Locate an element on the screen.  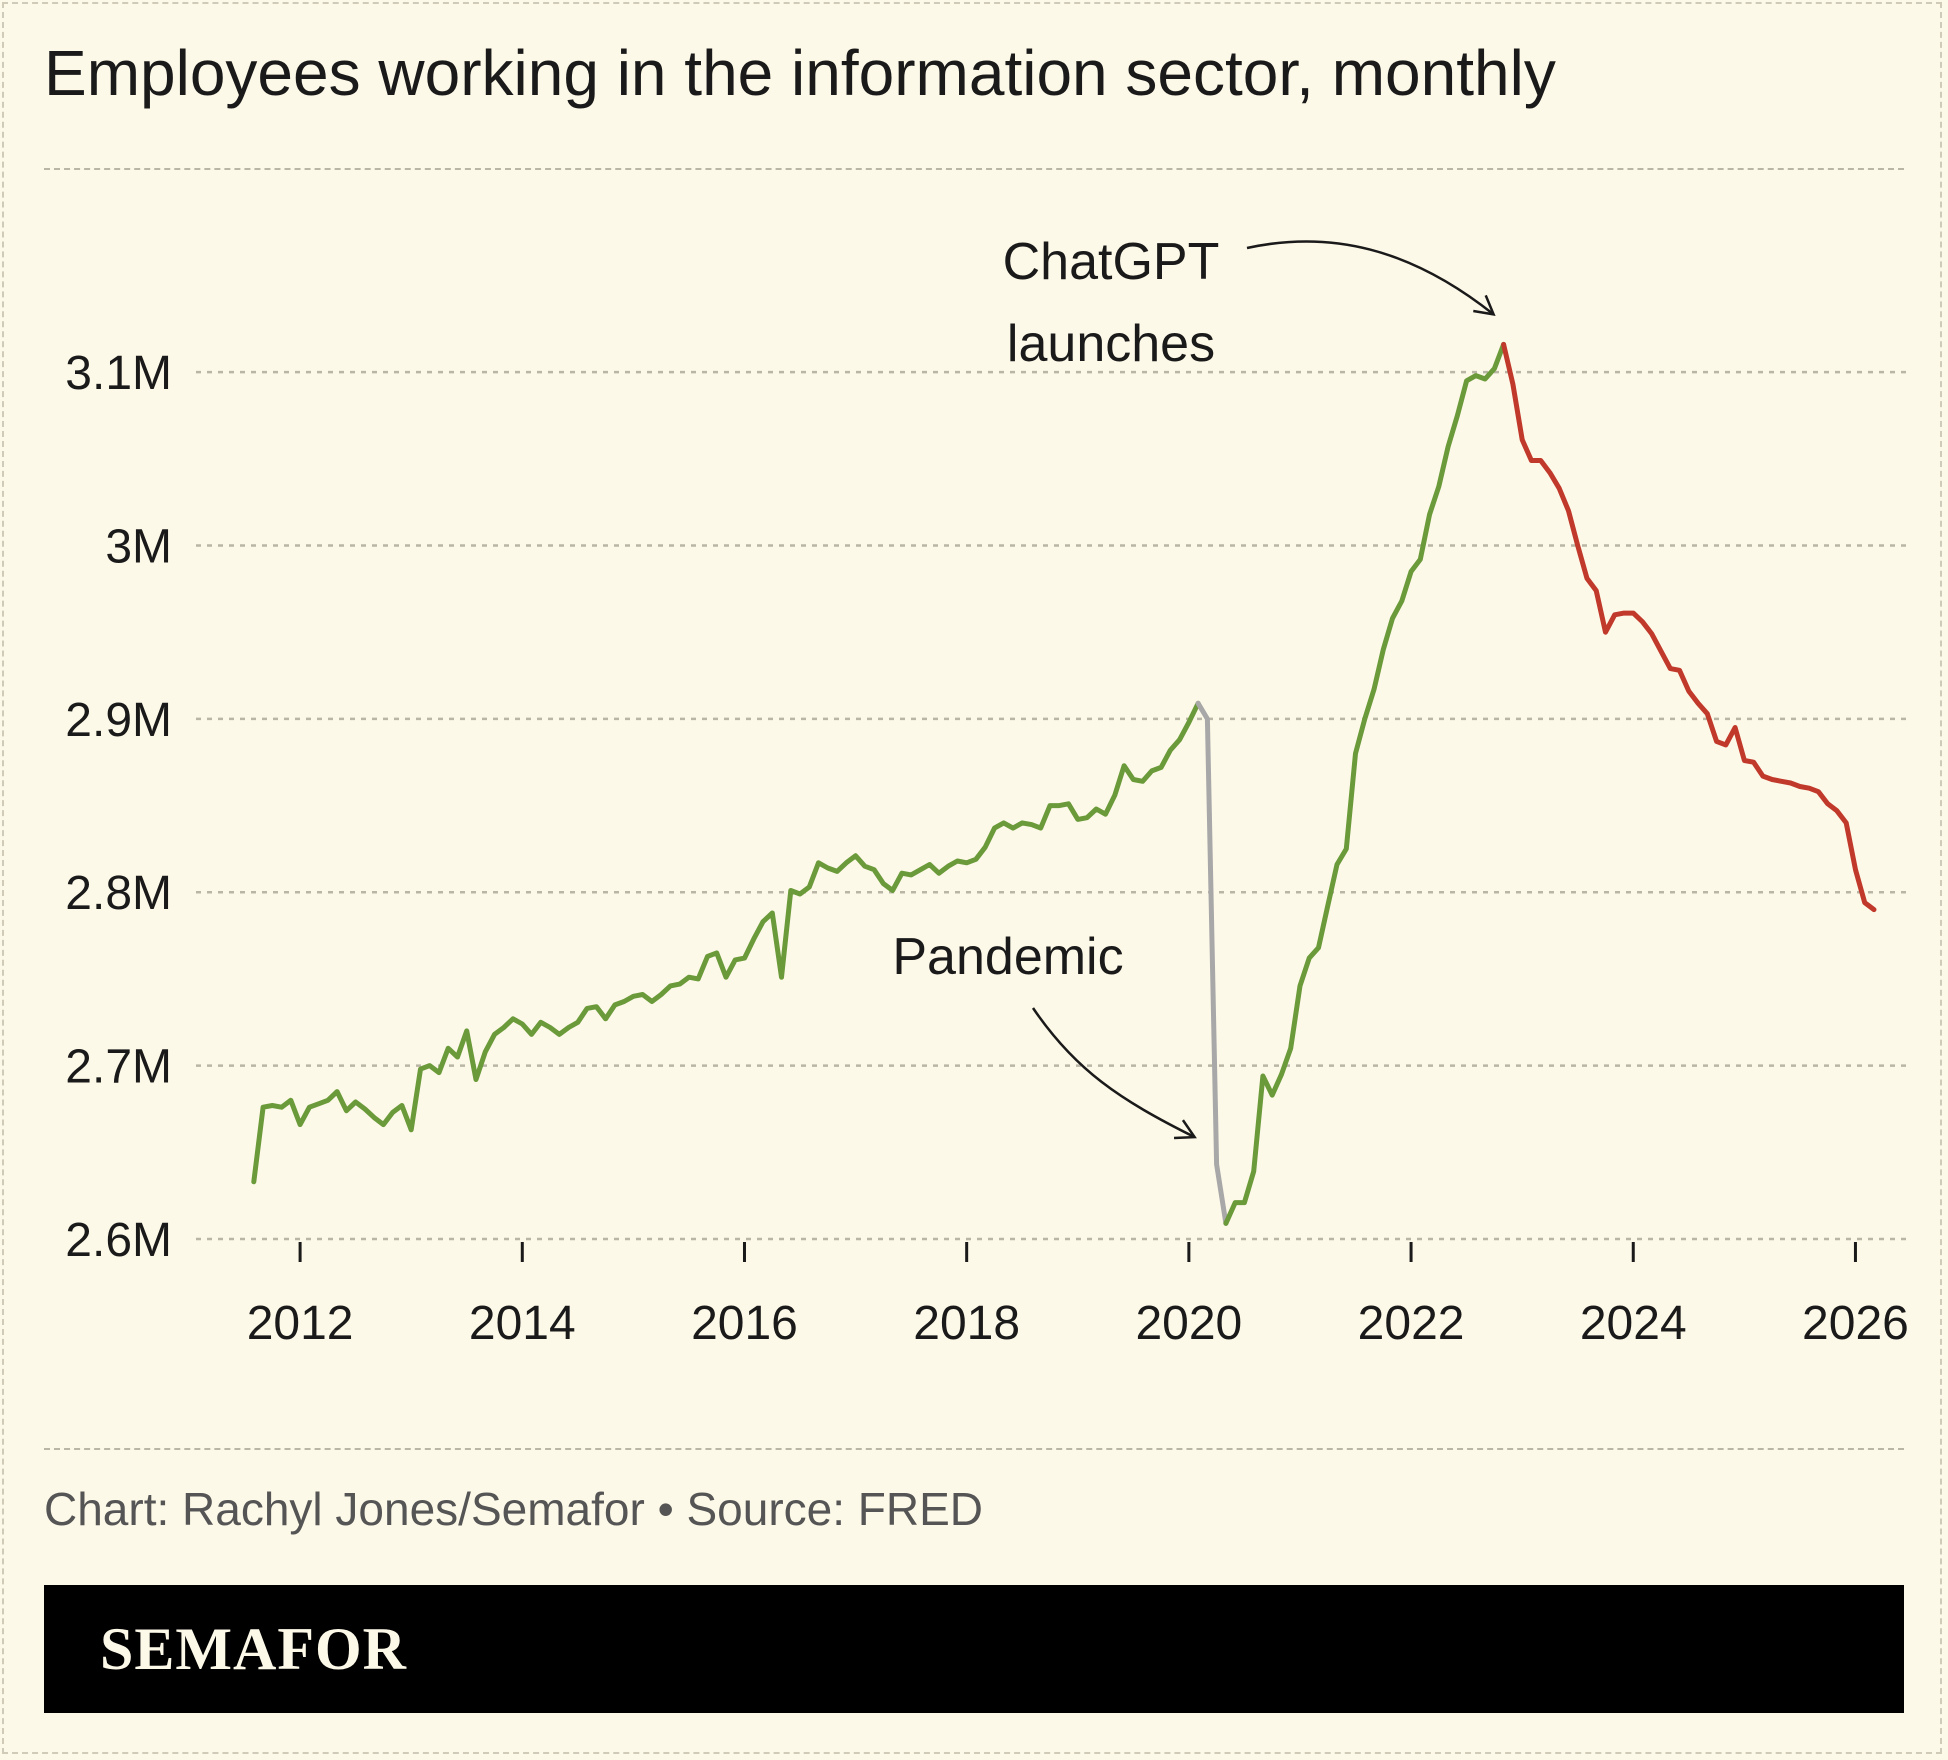
y-tick-label: 3M is located at coordinates (138, 546).